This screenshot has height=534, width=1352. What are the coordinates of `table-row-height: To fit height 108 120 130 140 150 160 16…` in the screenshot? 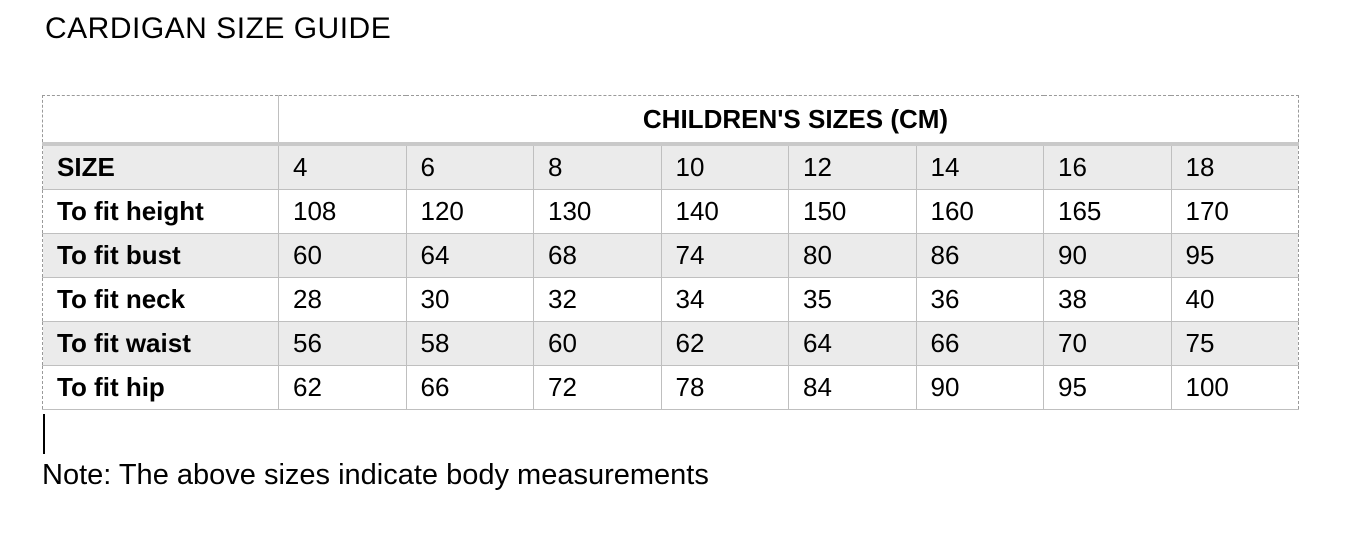 It's located at (670, 211).